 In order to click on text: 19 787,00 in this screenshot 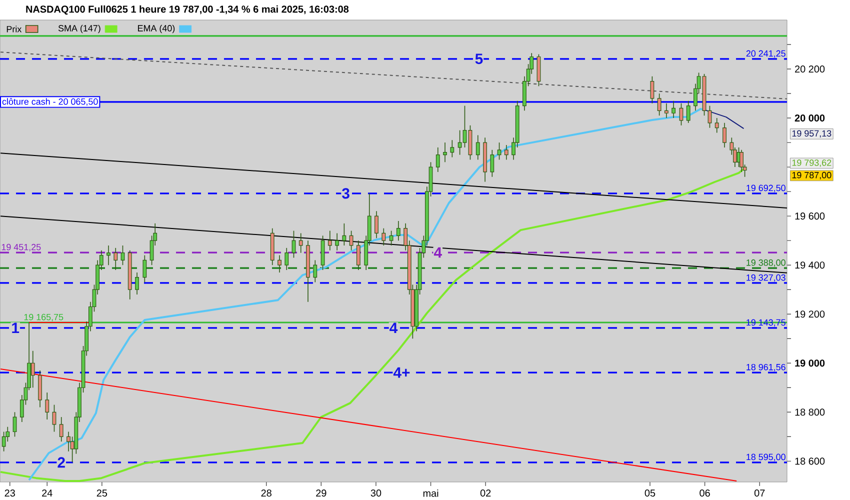, I will do `click(812, 176)`.